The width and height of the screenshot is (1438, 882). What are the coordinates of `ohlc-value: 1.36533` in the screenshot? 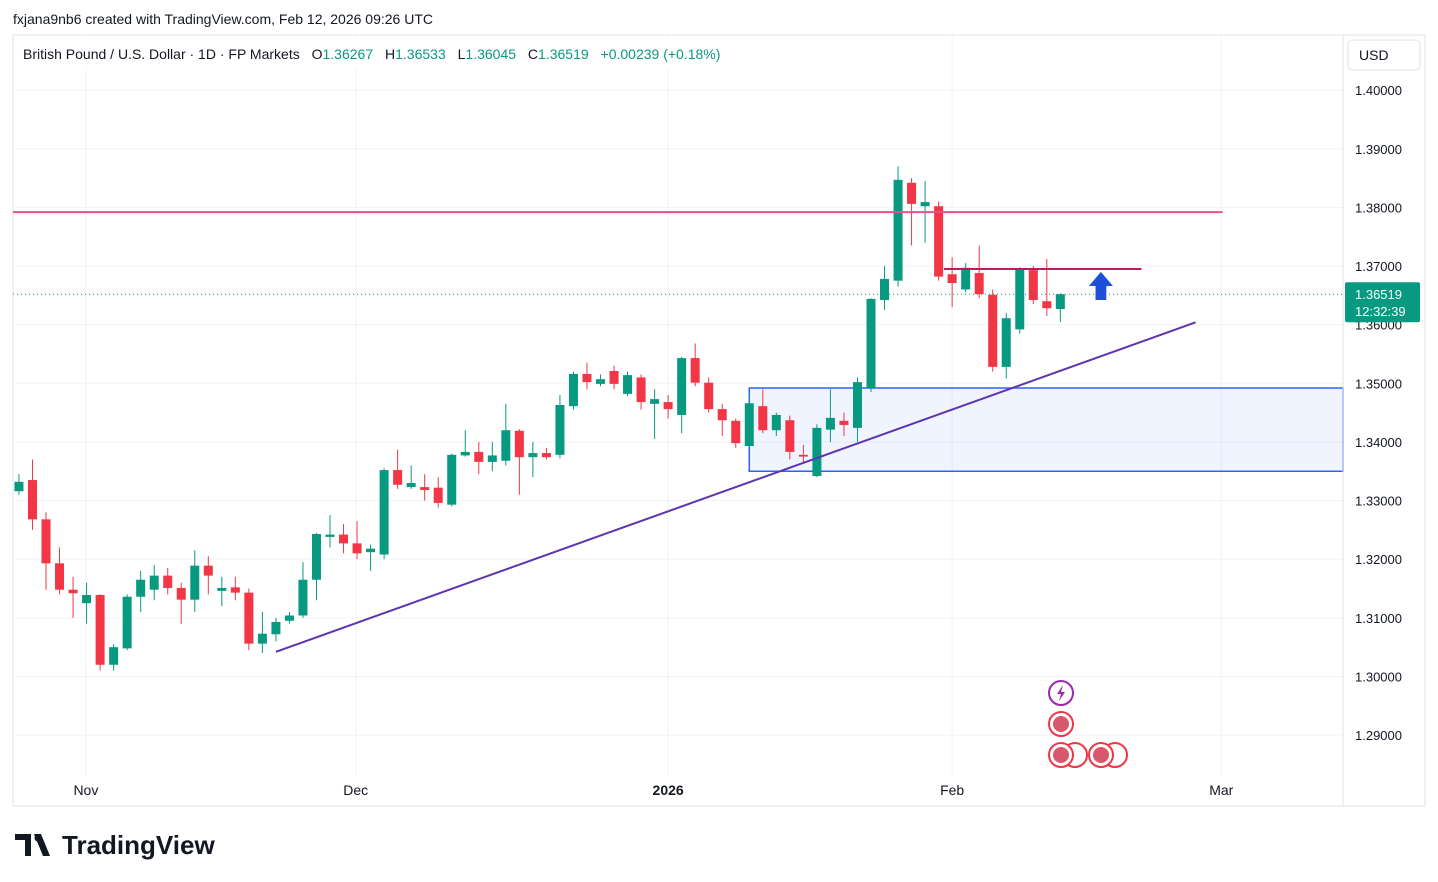 It's located at (420, 54).